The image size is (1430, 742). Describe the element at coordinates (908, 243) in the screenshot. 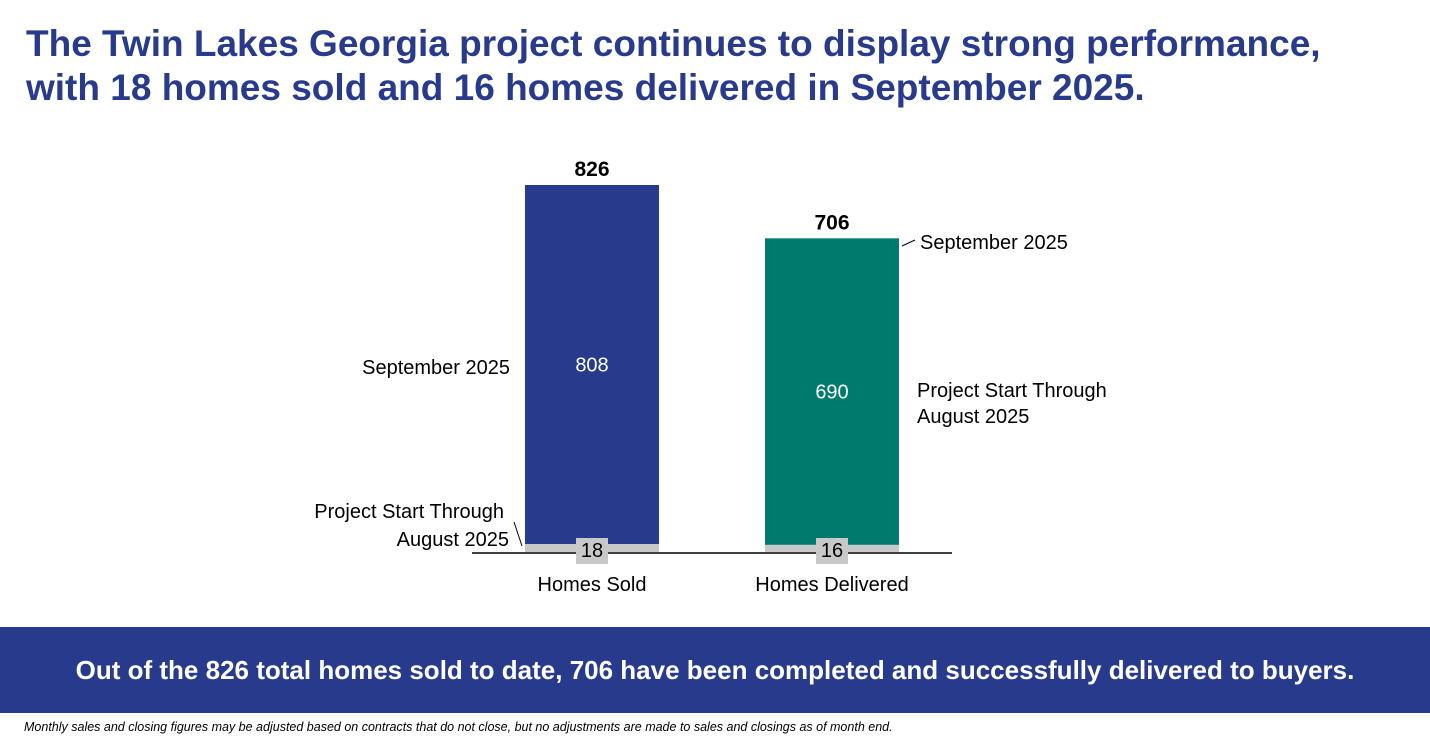

I see `annotation-right-leader` at that location.